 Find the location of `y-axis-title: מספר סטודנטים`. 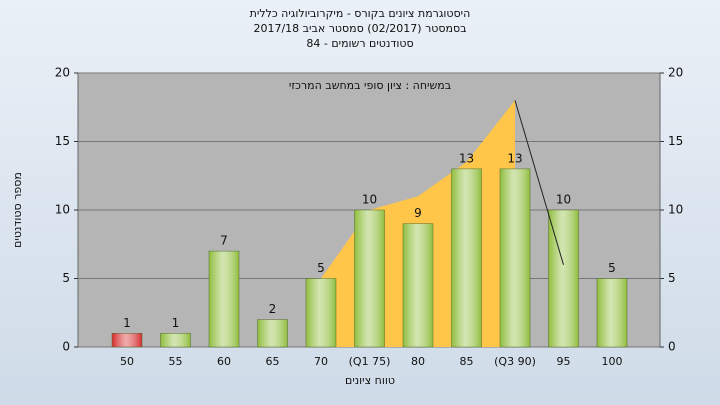

y-axis-title: מספר סטודנטים is located at coordinates (17, 210).